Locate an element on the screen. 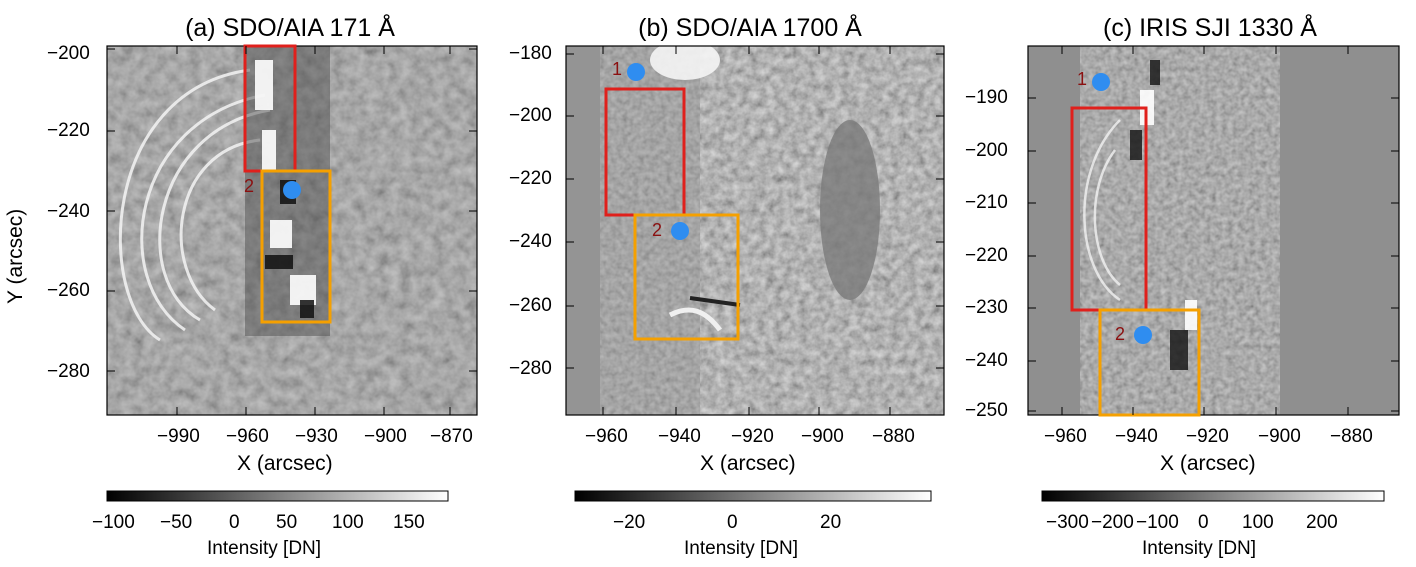  panel-a-cbar-tick: −50 is located at coordinates (176, 522).